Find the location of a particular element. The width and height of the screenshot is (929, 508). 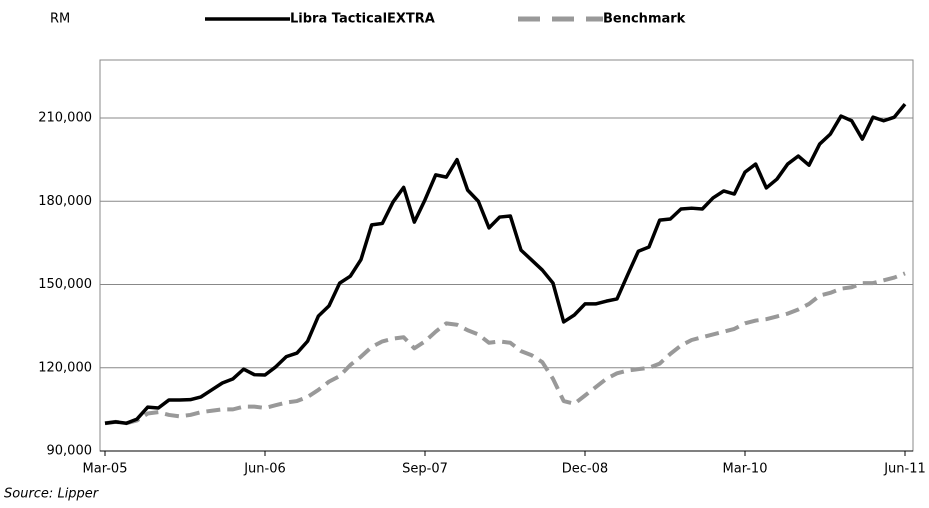

y-tick-label: 180,000 is located at coordinates (65, 201).